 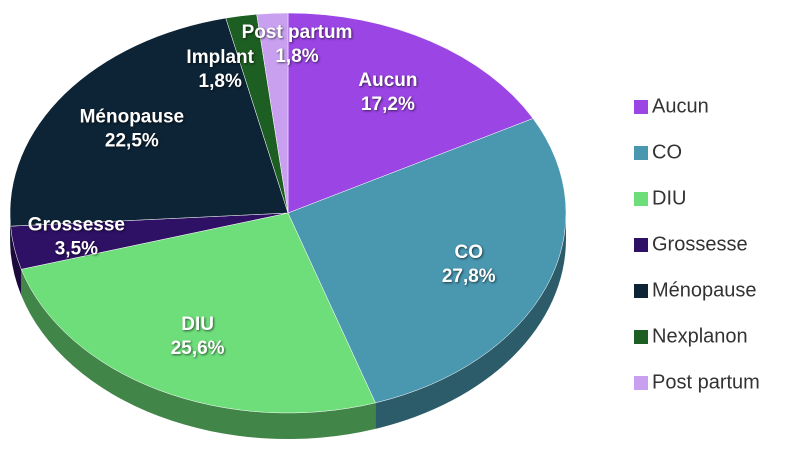 I want to click on slice-value-label: 22,5%, so click(x=132, y=140).